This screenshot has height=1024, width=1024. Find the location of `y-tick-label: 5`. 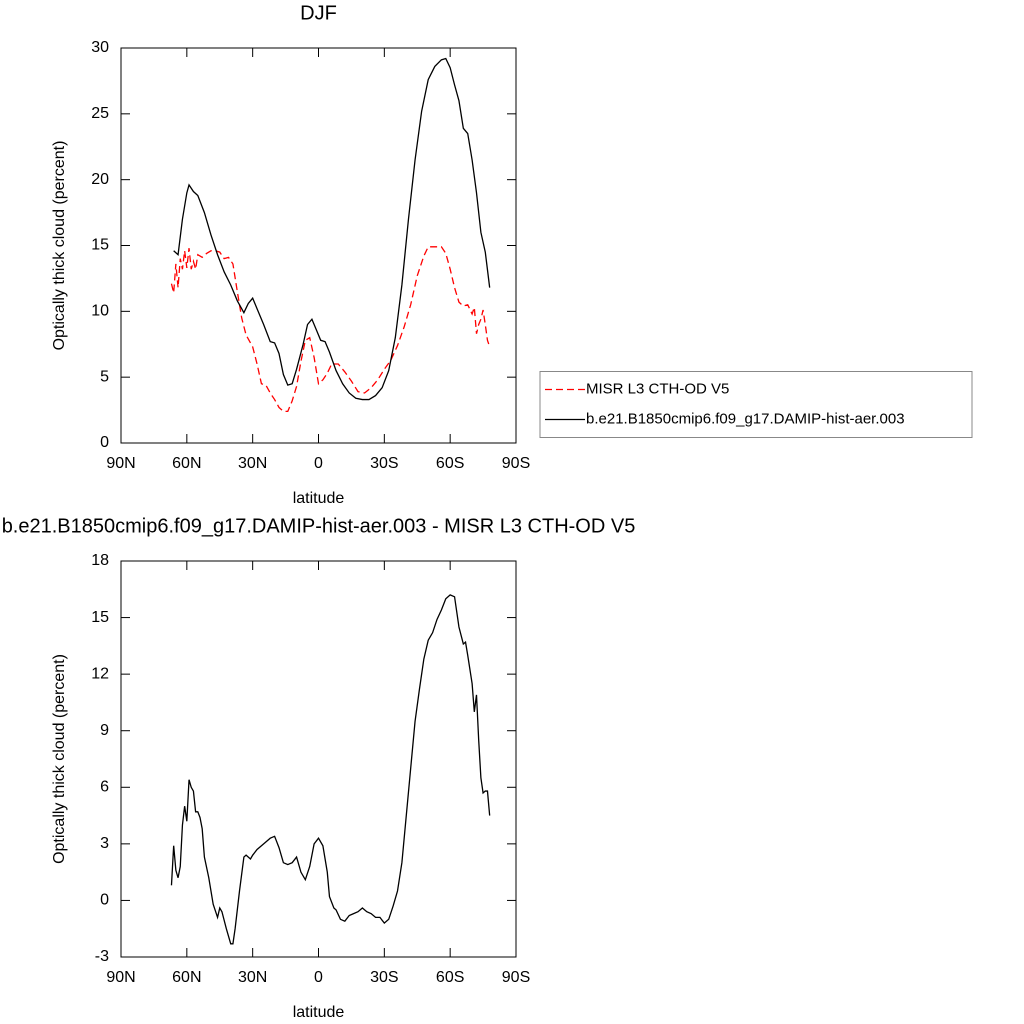

y-tick-label: 5 is located at coordinates (104, 376).